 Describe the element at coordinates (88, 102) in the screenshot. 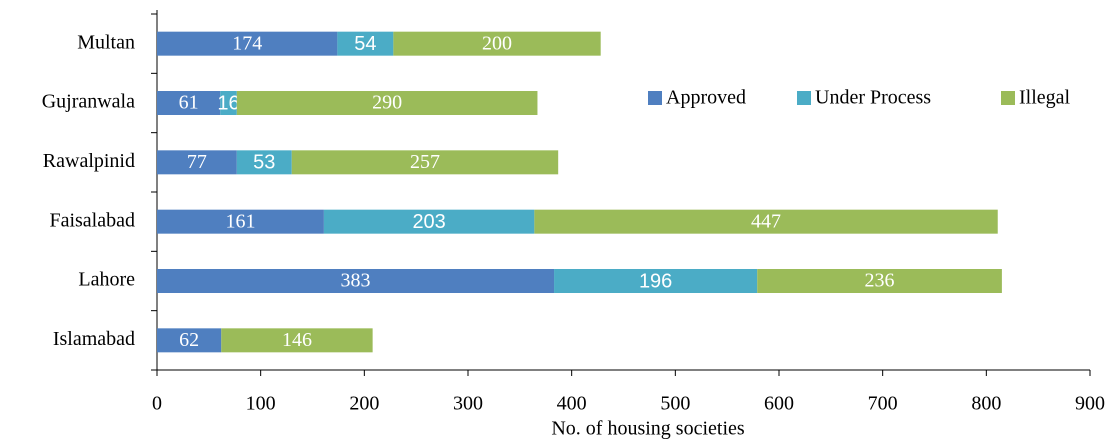

I see `y-tick-label: Gujranwala` at that location.